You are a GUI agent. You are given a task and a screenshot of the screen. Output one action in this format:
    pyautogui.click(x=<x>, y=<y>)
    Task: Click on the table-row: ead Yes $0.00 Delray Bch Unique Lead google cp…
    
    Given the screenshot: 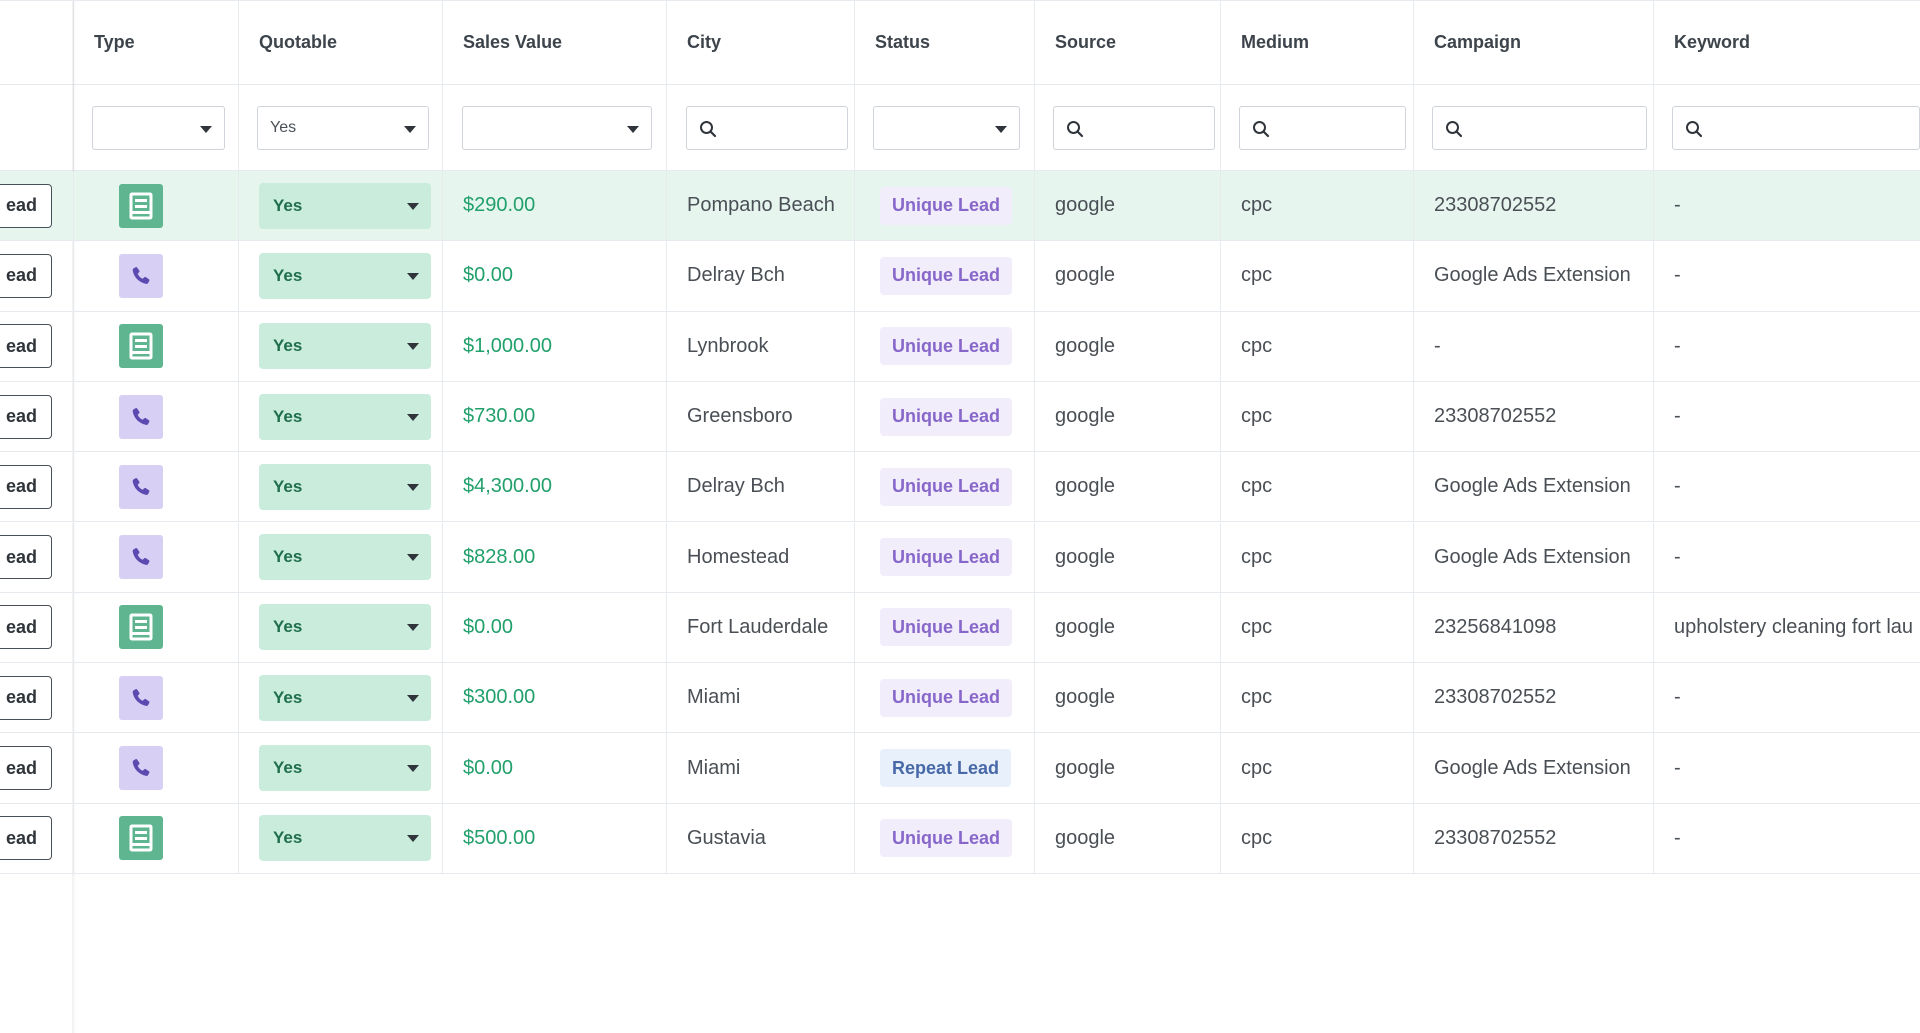 What is the action you would take?
    pyautogui.click(x=960, y=276)
    